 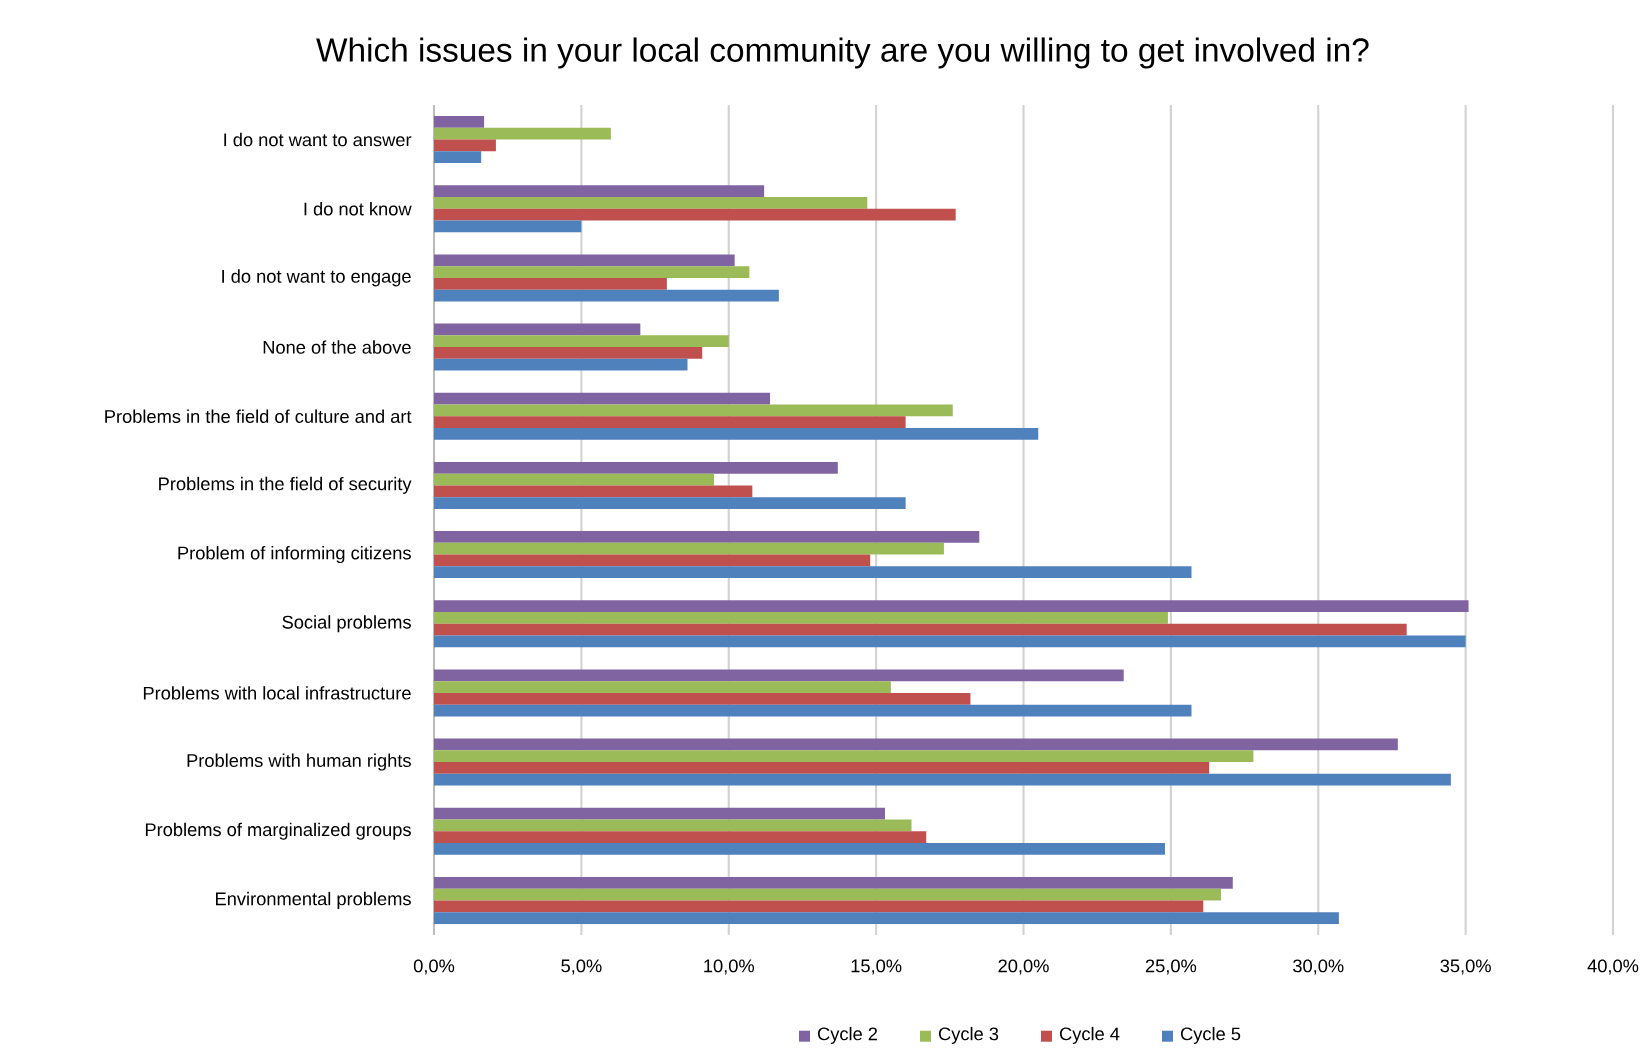 I want to click on x-tick-label: 40,0%, so click(x=1613, y=967).